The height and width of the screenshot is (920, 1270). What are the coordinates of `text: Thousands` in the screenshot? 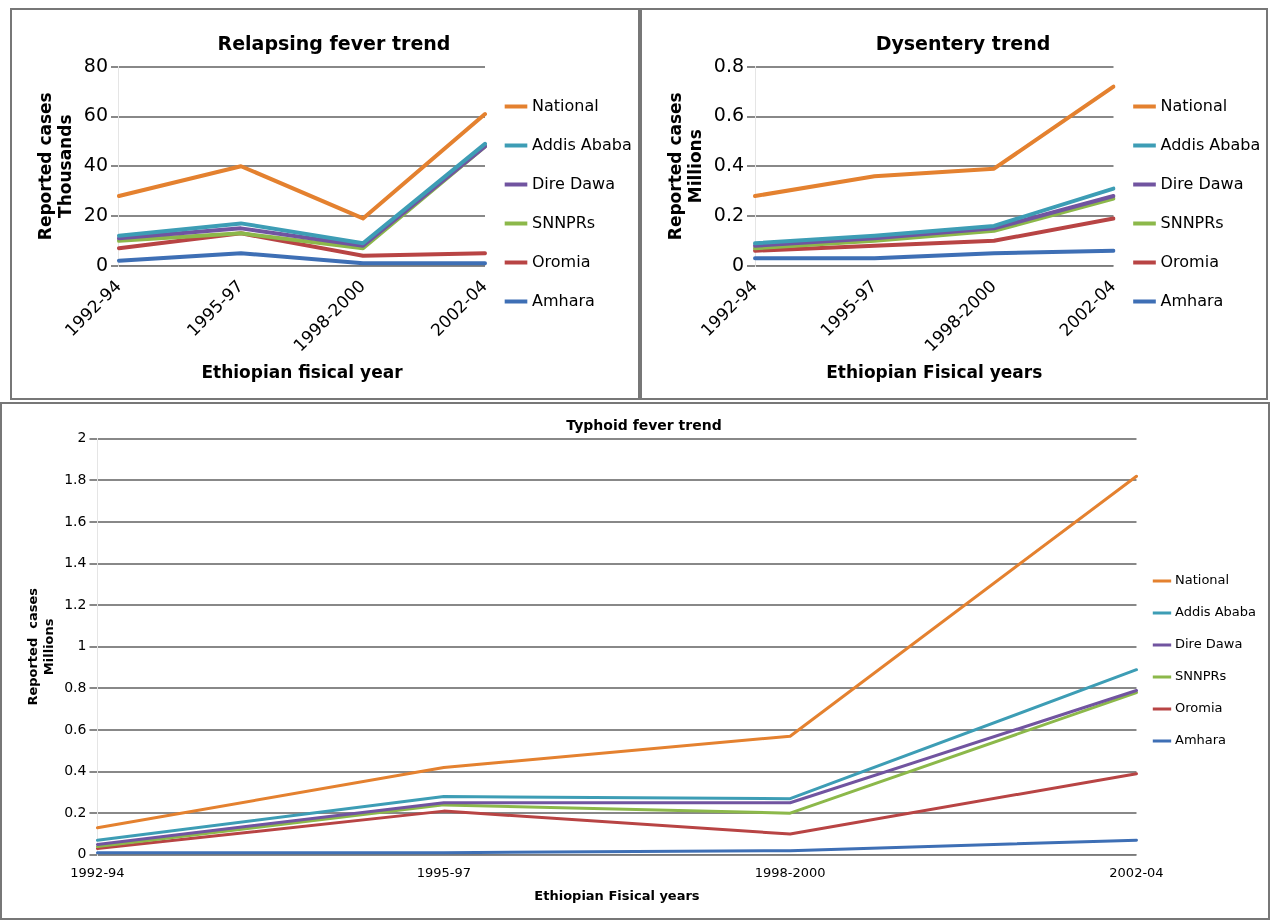 It's located at (65, 166).